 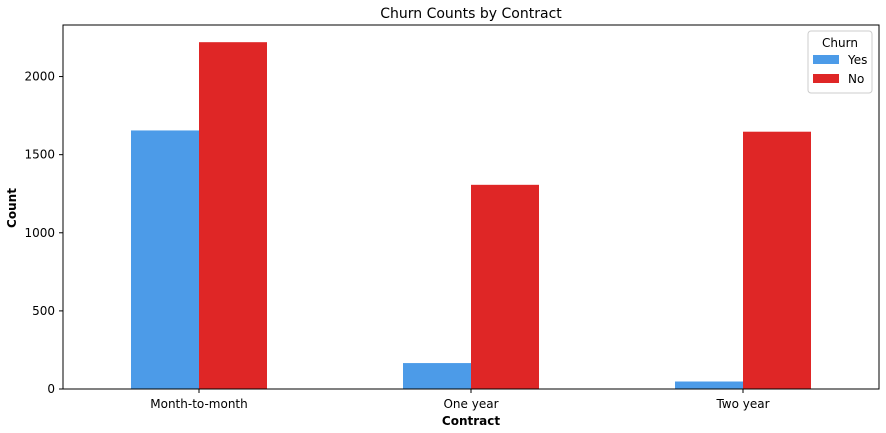 I want to click on y-axis-title: Count, so click(x=12, y=208).